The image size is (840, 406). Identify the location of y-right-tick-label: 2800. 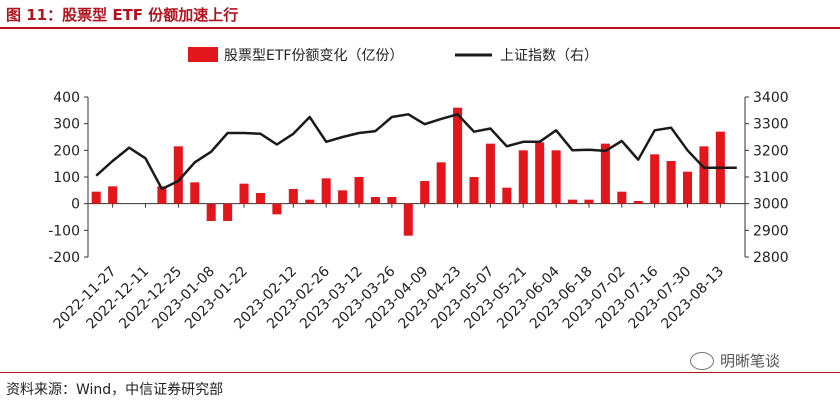
(771, 258).